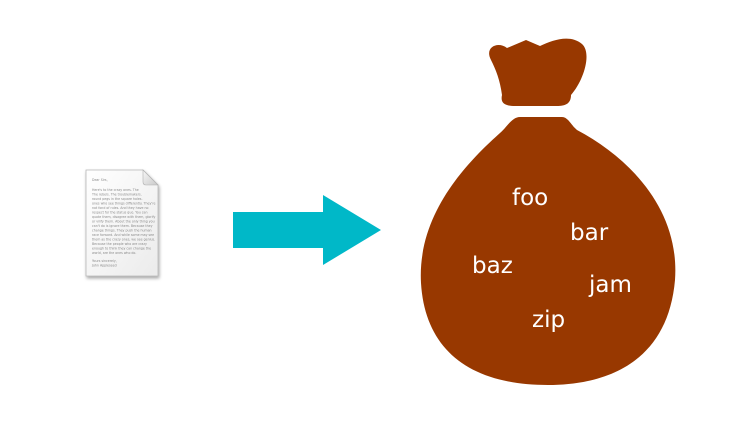 The width and height of the screenshot is (736, 421). What do you see at coordinates (116, 195) in the screenshot?
I see `doc-line: The rebels. The troublemakers.` at bounding box center [116, 195].